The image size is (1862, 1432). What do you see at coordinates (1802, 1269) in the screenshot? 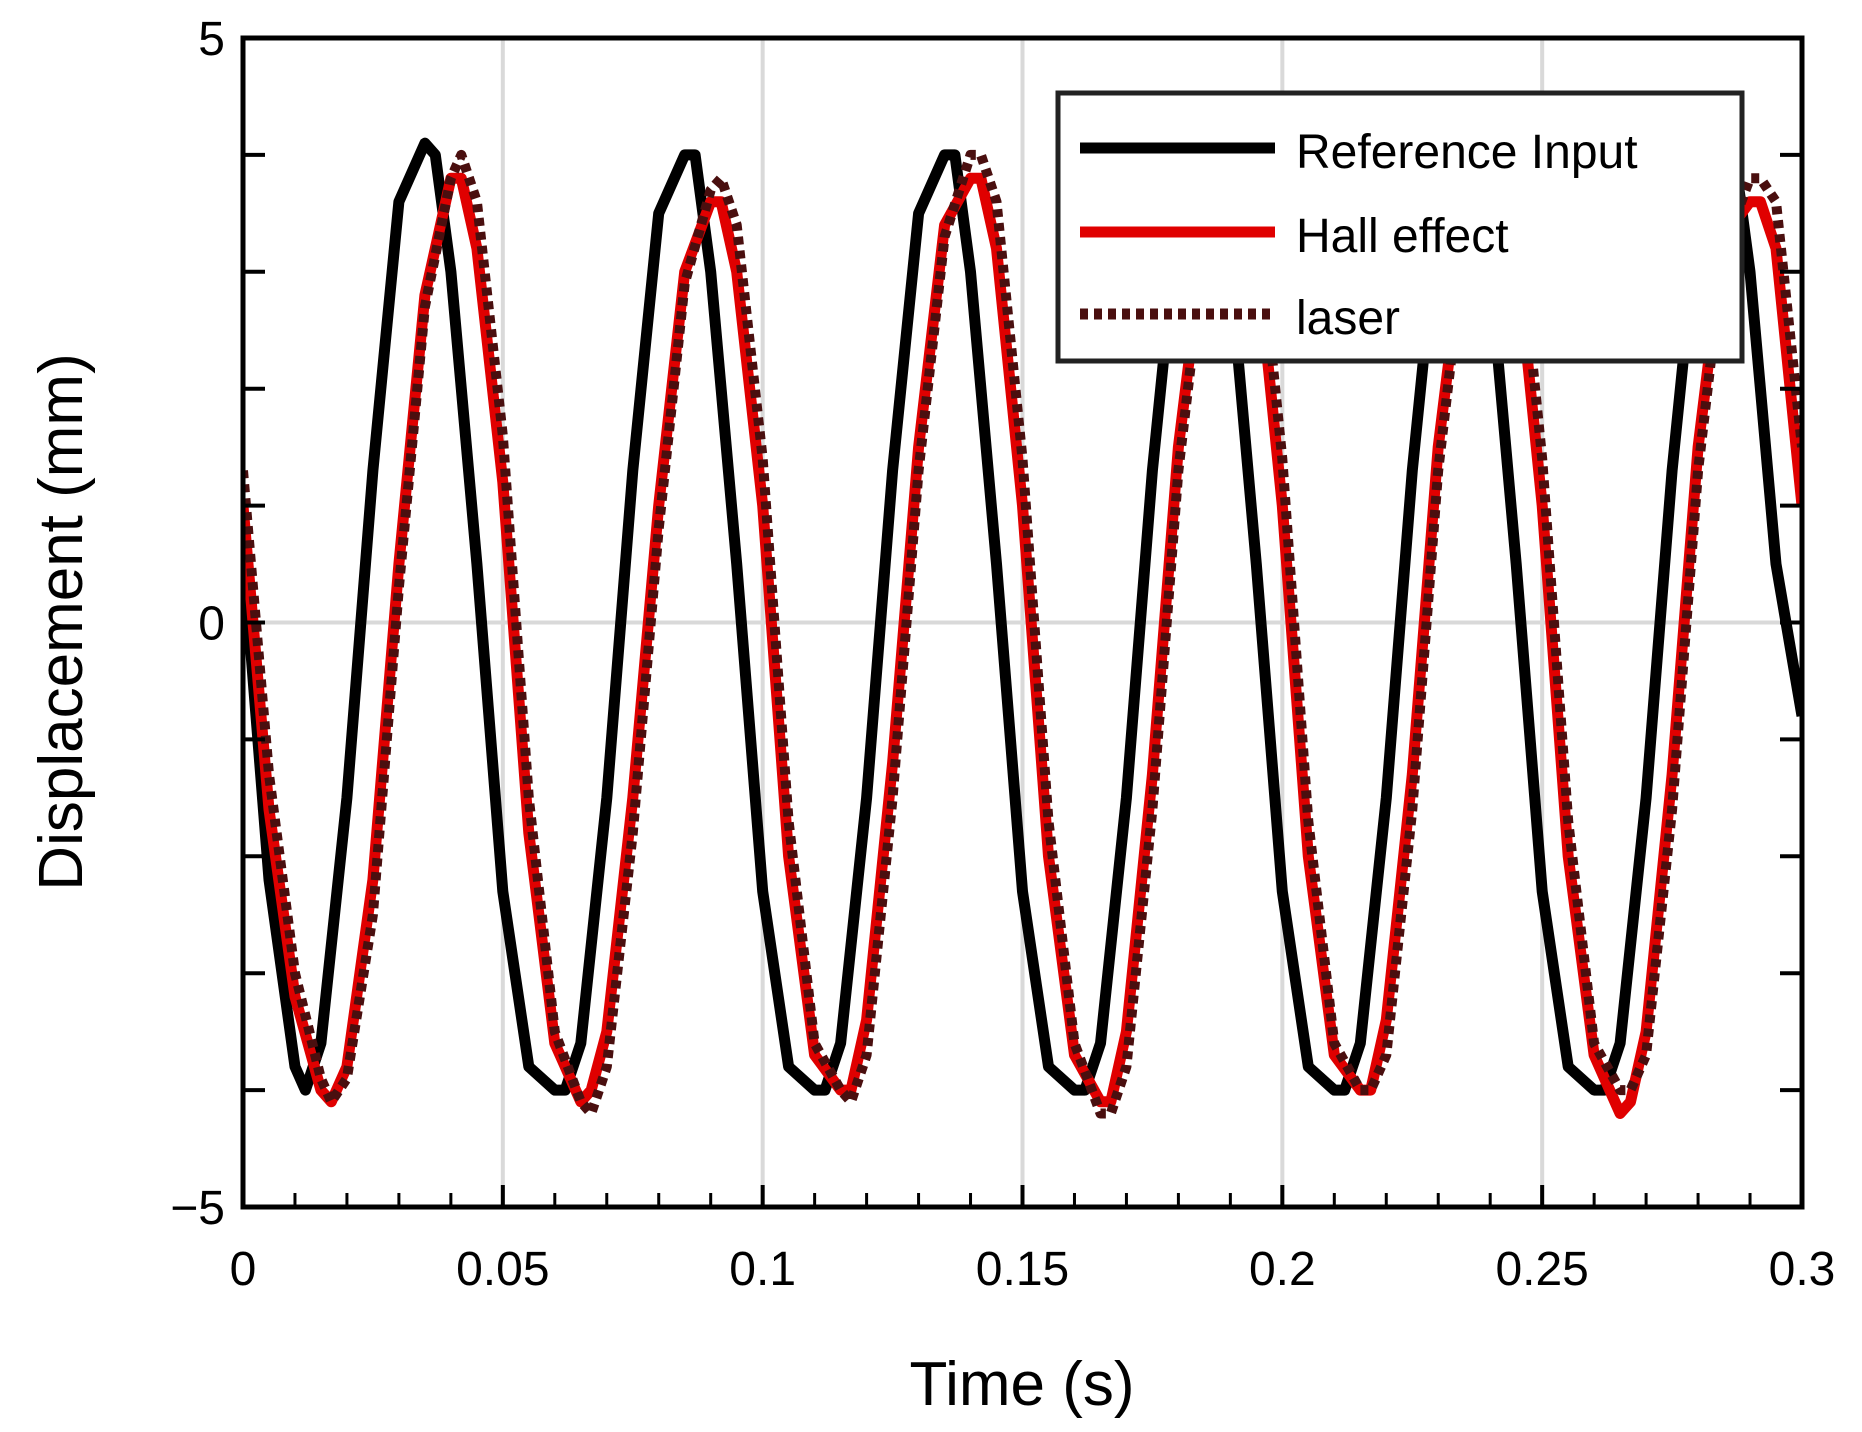
I see `x-tick-label-6: 0.3` at bounding box center [1802, 1269].